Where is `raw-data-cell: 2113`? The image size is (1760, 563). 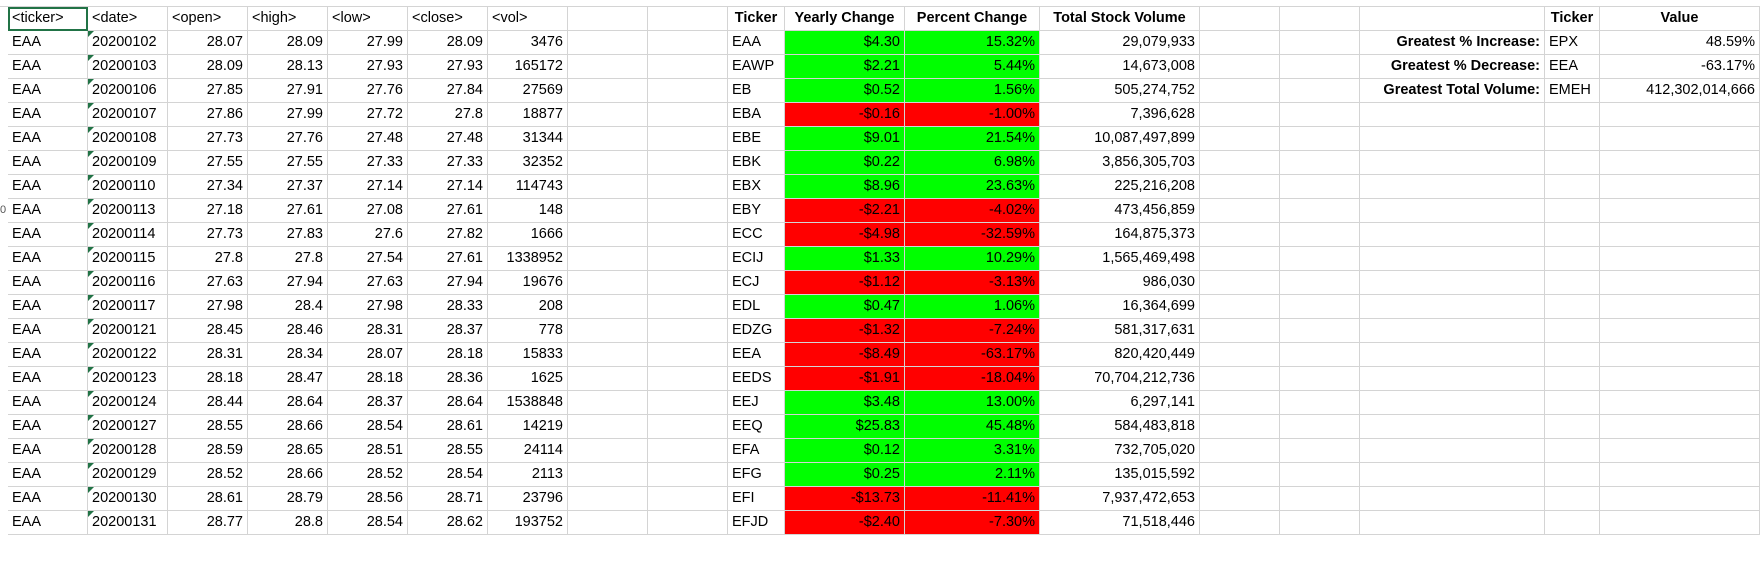
raw-data-cell: 2113 is located at coordinates (528, 475).